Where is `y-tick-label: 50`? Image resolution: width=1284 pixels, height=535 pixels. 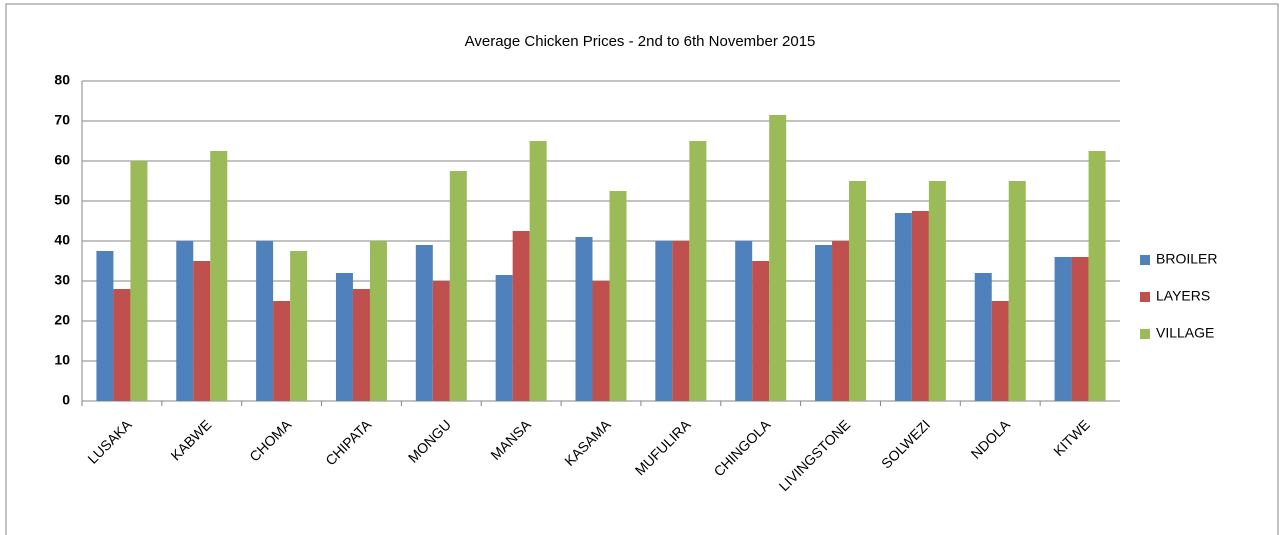 y-tick-label: 50 is located at coordinates (62, 200).